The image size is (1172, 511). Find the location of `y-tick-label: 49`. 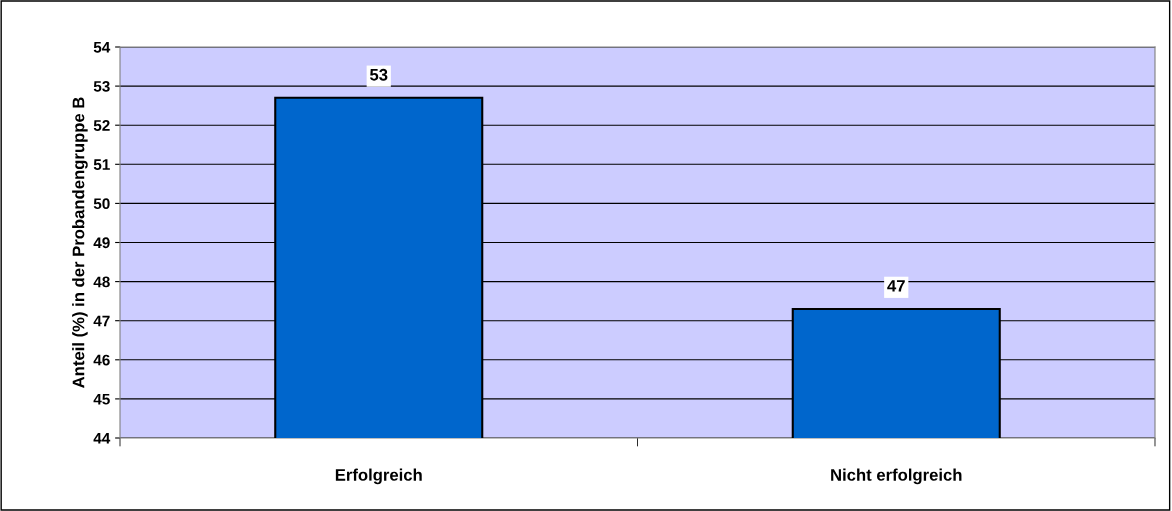

y-tick-label: 49 is located at coordinates (101, 243).